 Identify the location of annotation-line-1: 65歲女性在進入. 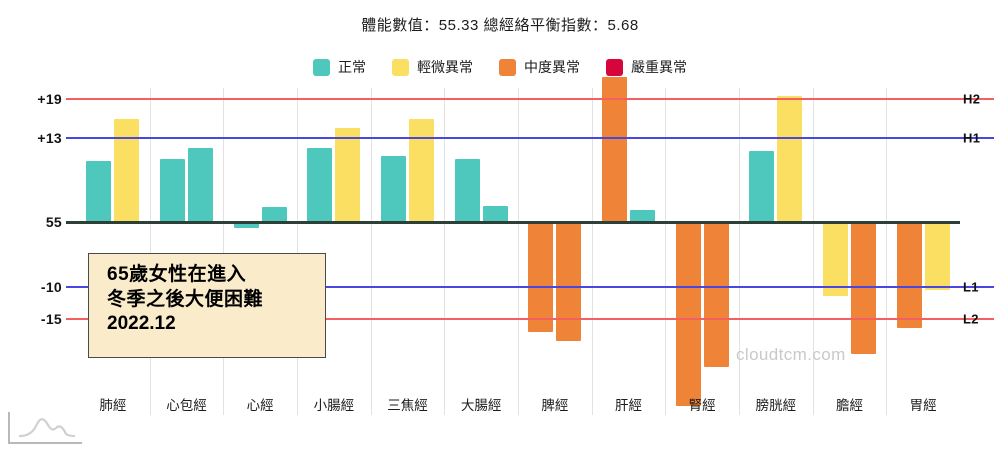
(177, 274).